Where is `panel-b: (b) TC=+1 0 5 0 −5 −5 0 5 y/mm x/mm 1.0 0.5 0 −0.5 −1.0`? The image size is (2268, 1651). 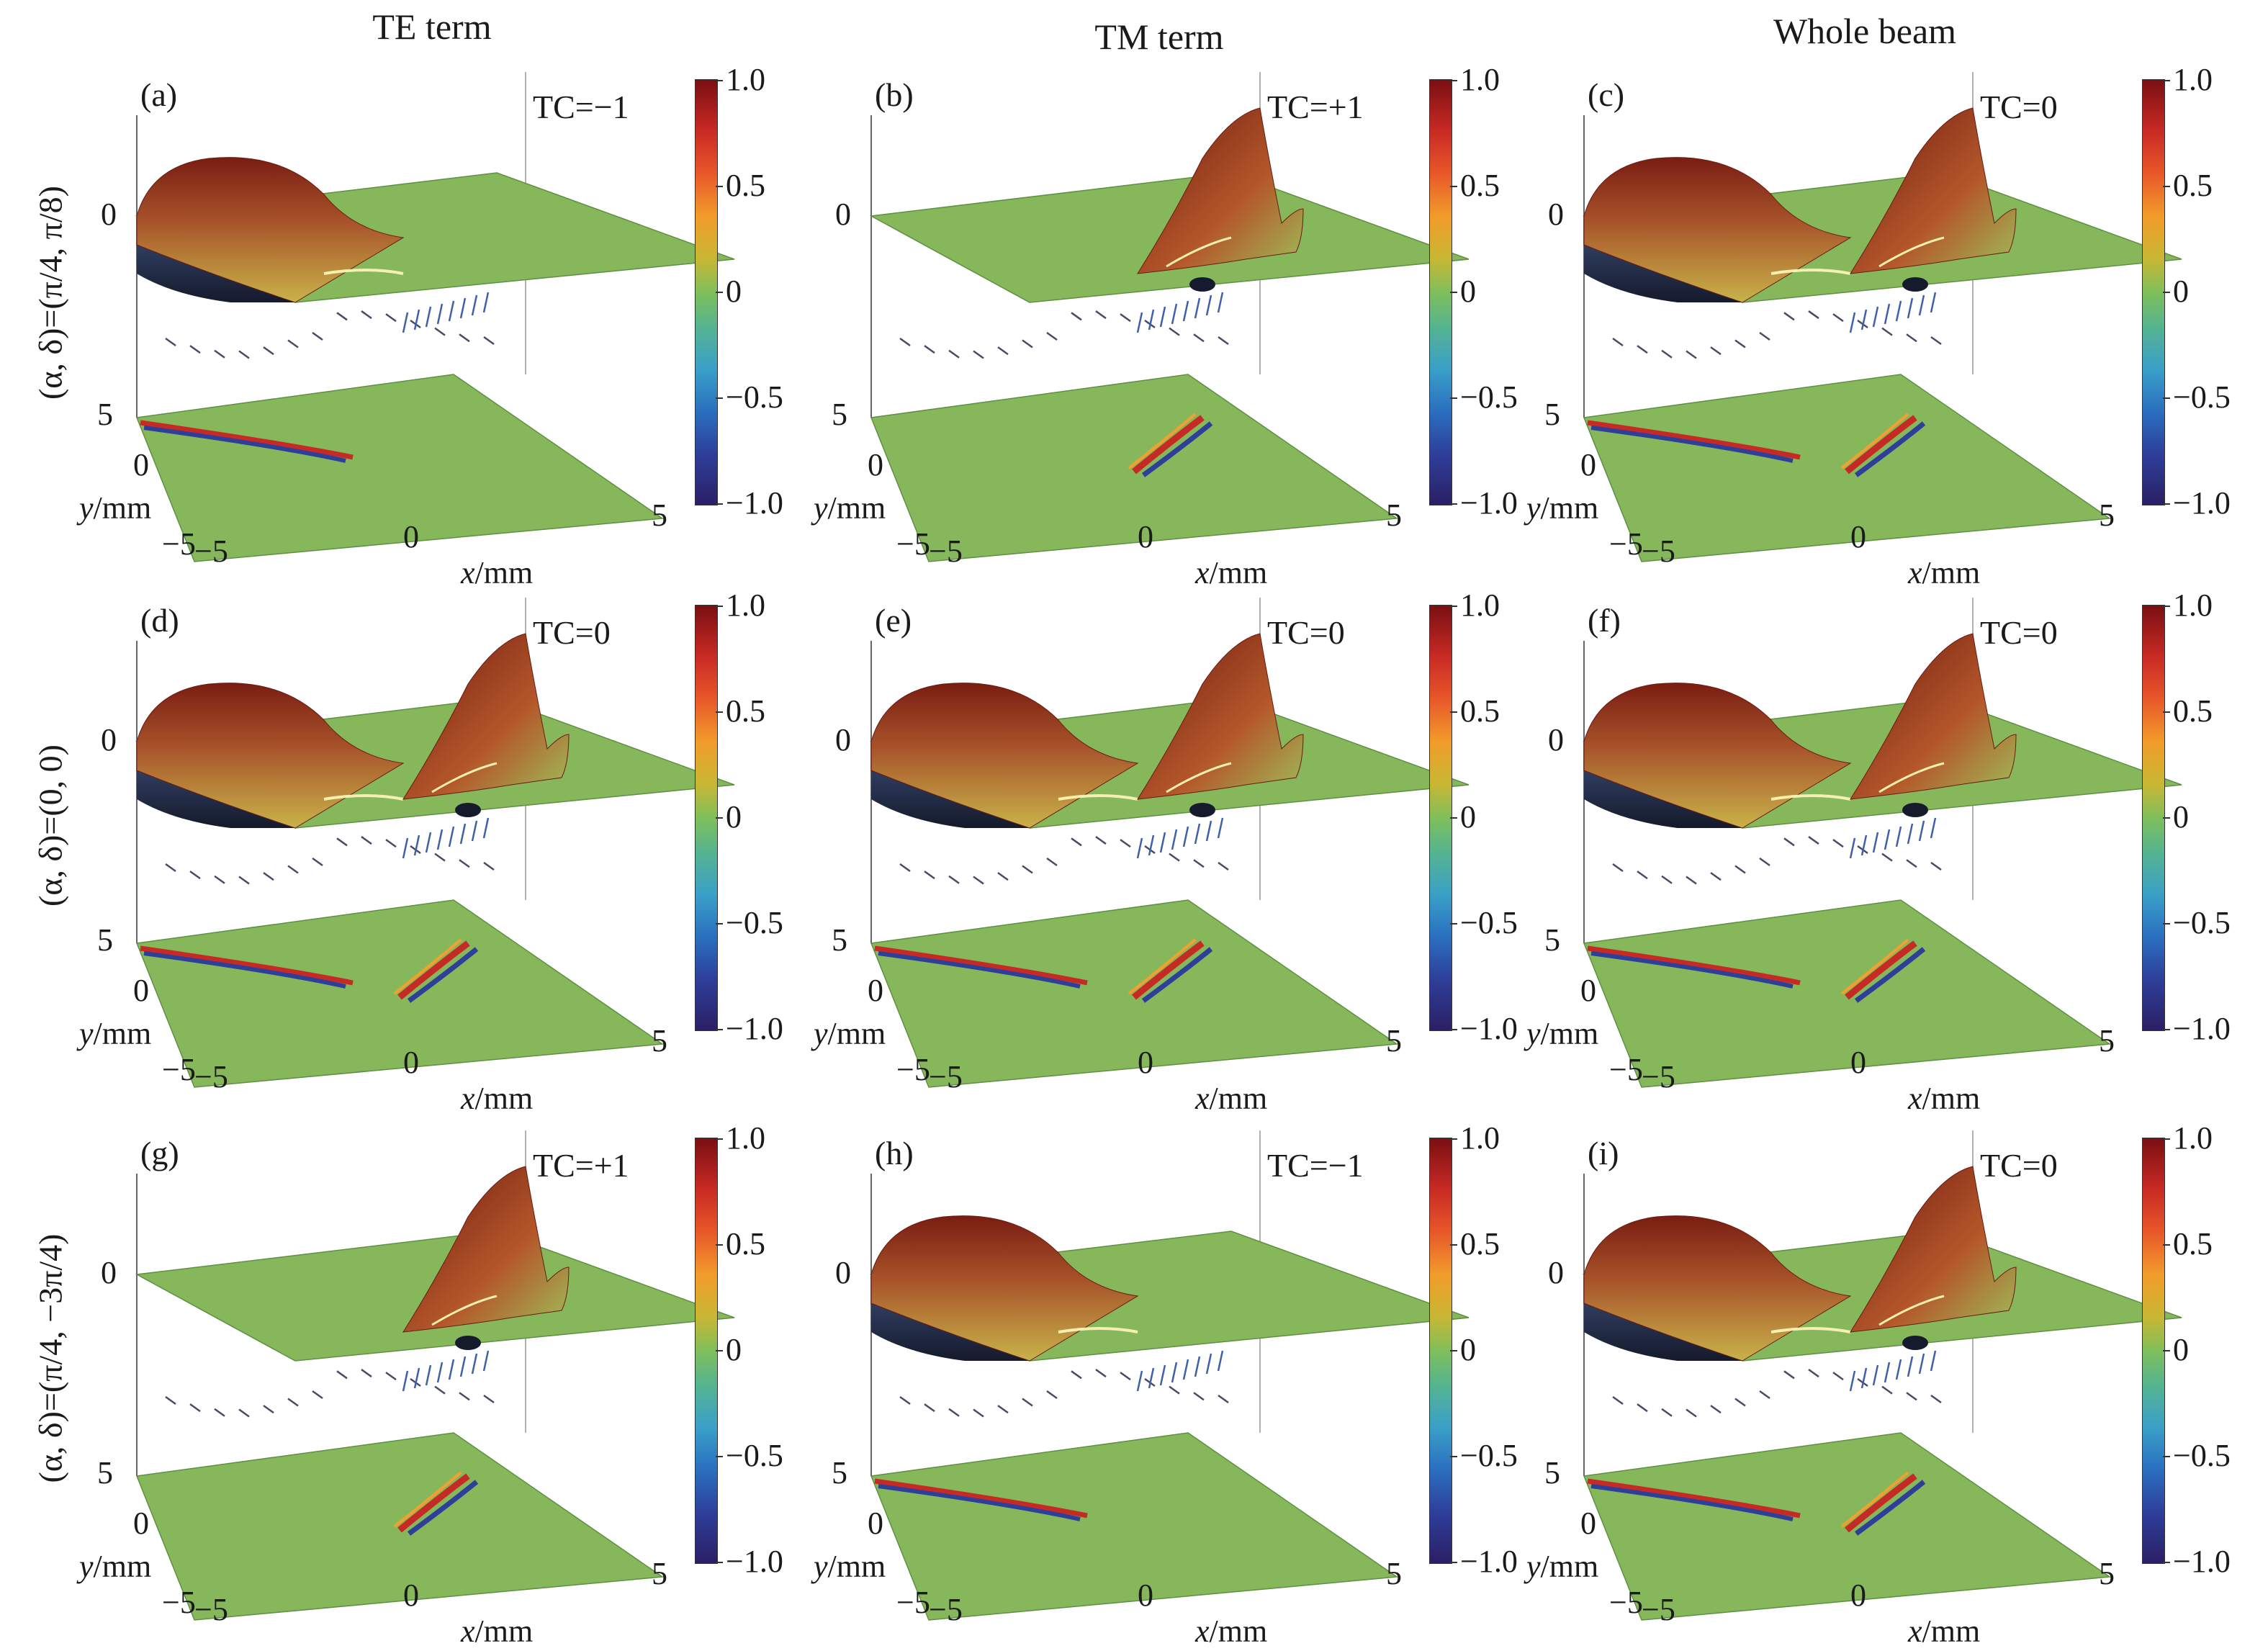
panel-b: (b) TC=+1 0 5 0 −5 −5 0 5 y/mm x/mm 1.0 0.5 0 −0.5 −1.0 is located at coordinates (1173, 324).